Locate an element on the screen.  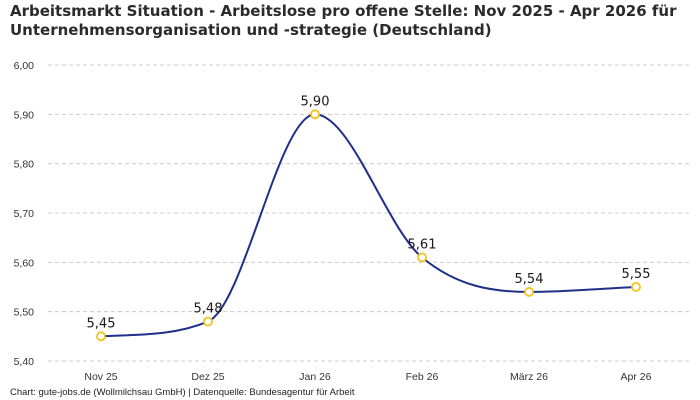
y-tick-label: 5,70 is located at coordinates (24, 214).